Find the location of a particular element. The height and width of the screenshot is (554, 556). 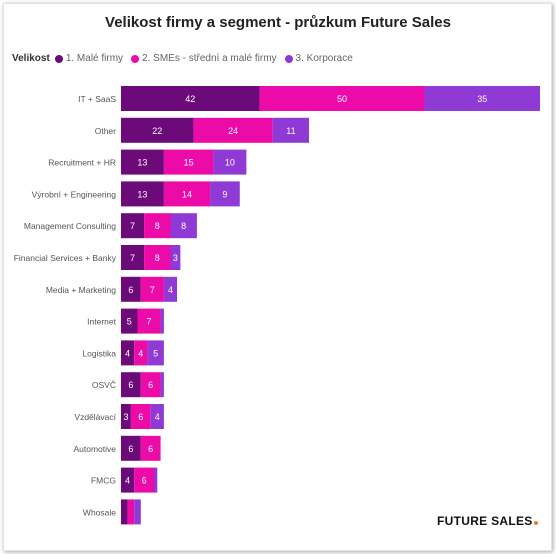

legend-label-smes: 2. SMEs - střední a malé firmy is located at coordinates (209, 58).